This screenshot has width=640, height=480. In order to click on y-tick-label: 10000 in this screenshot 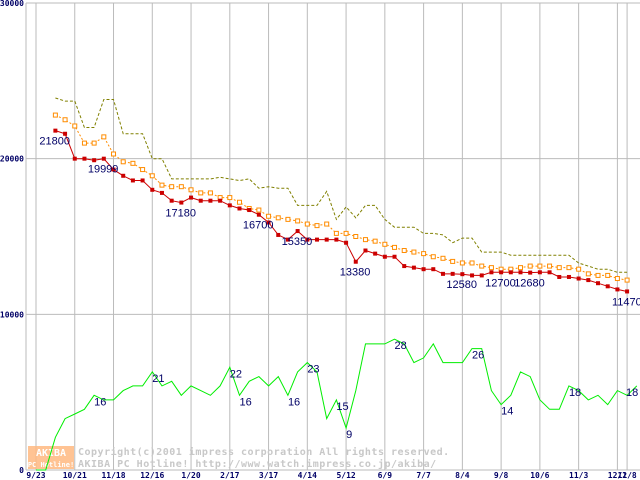, I will do `click(12, 314)`.